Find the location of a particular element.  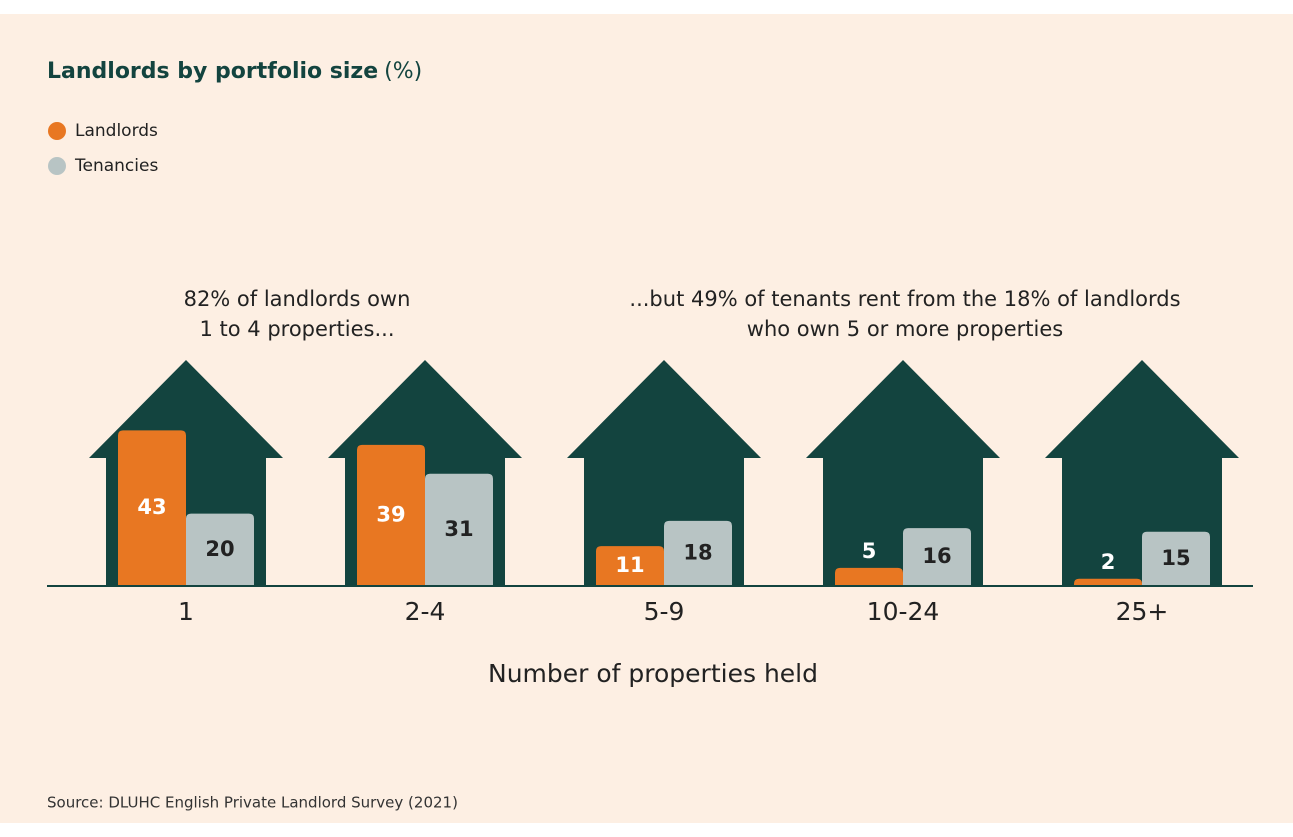

title-main: Landlords by portfolio size is located at coordinates (212, 71).